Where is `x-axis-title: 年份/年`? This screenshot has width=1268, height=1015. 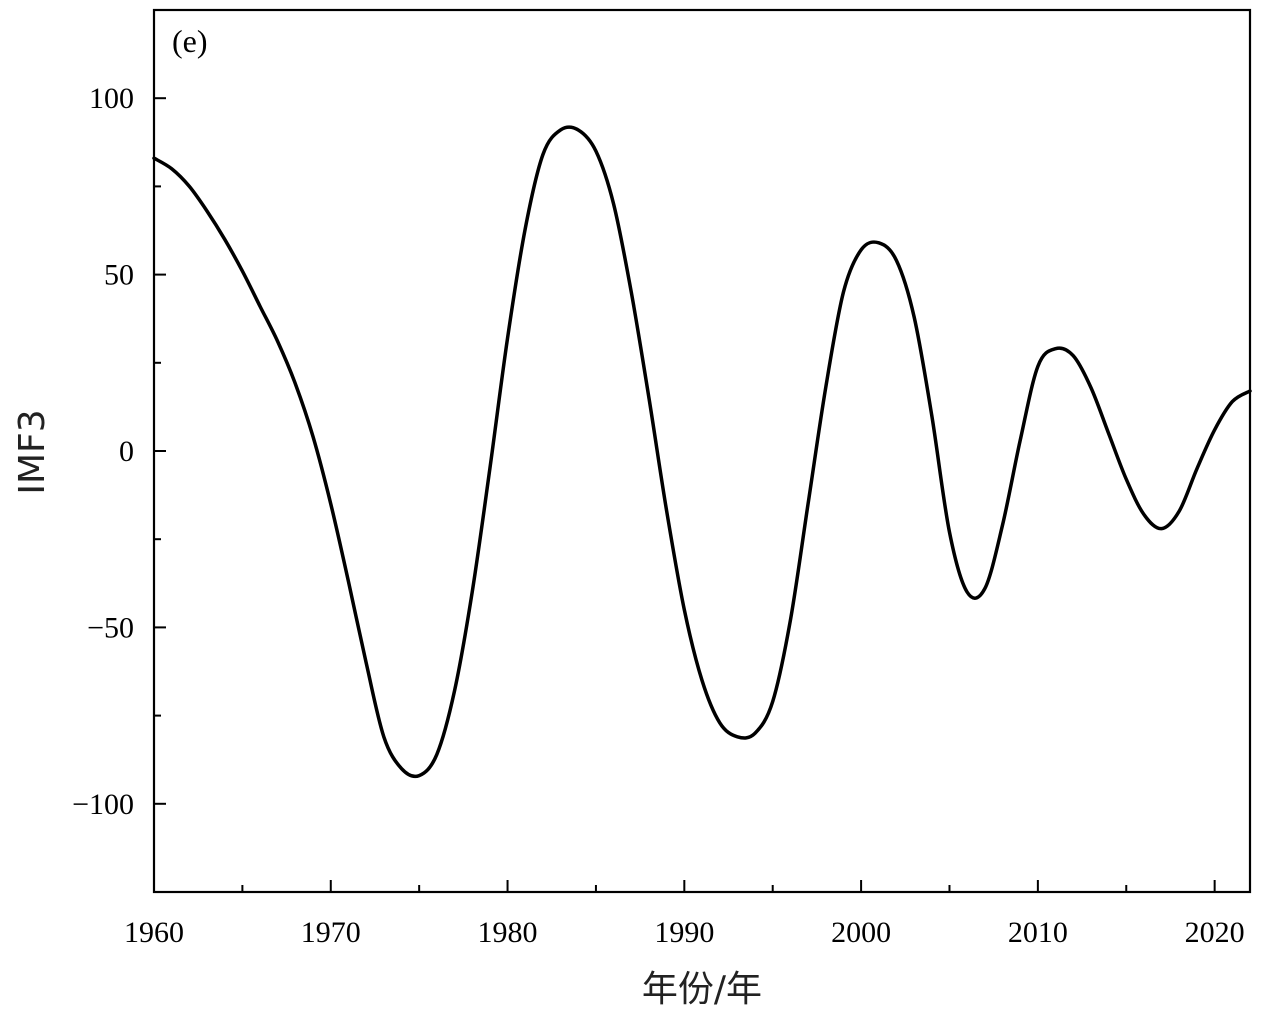
x-axis-title: 年份/年 is located at coordinates (702, 989).